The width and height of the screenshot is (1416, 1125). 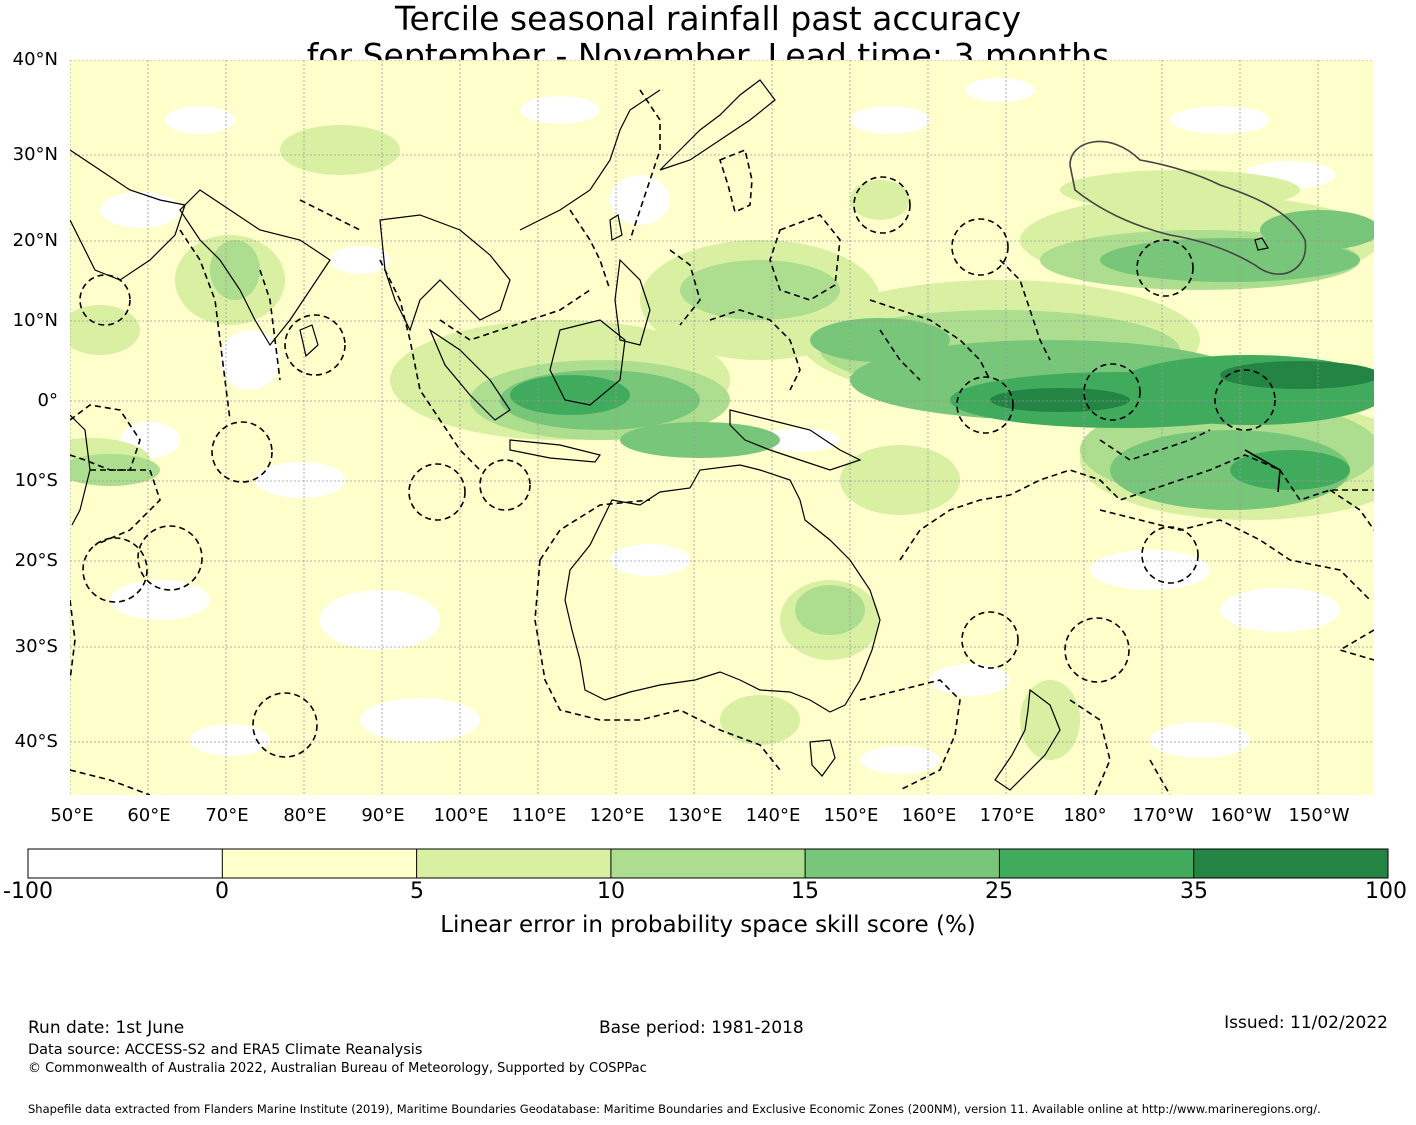 I want to click on lat-label-0: 0°, so click(x=47, y=400).